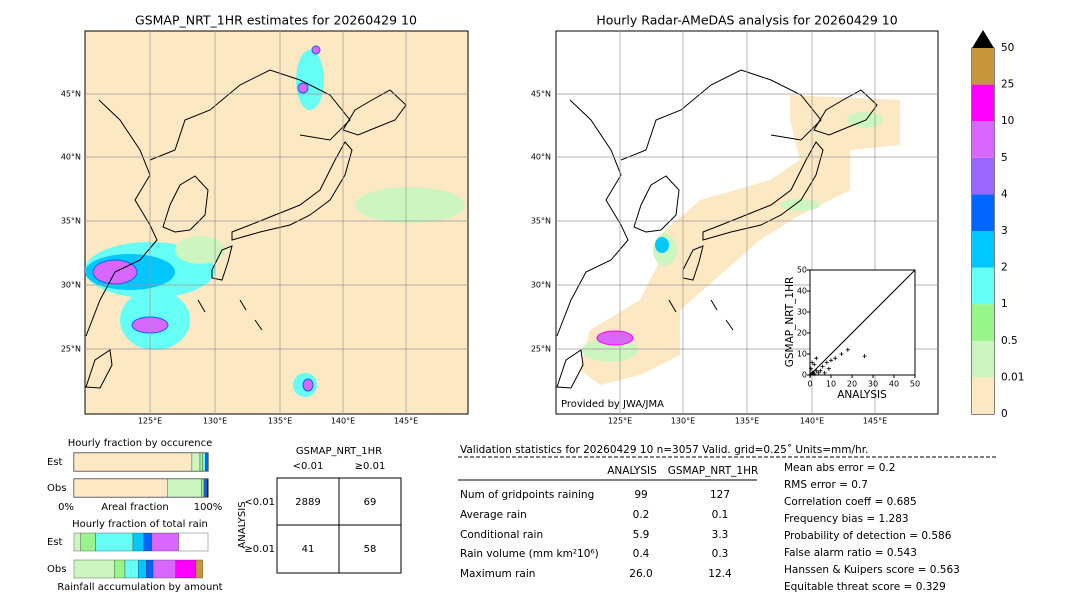  What do you see at coordinates (641, 535) in the screenshot?
I see `stat-value: 5.9` at bounding box center [641, 535].